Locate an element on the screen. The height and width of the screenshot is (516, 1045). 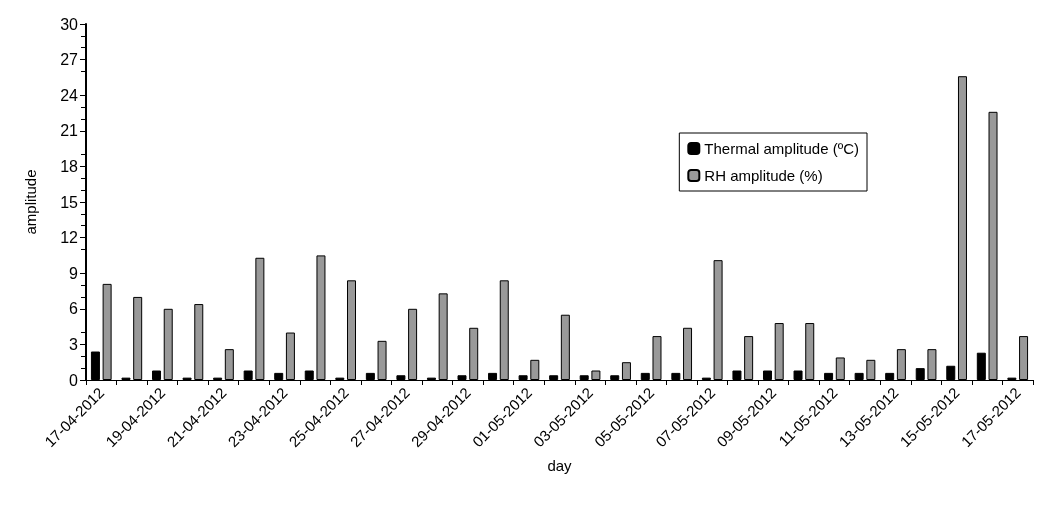
y-tick-label: 18 is located at coordinates (69, 166).